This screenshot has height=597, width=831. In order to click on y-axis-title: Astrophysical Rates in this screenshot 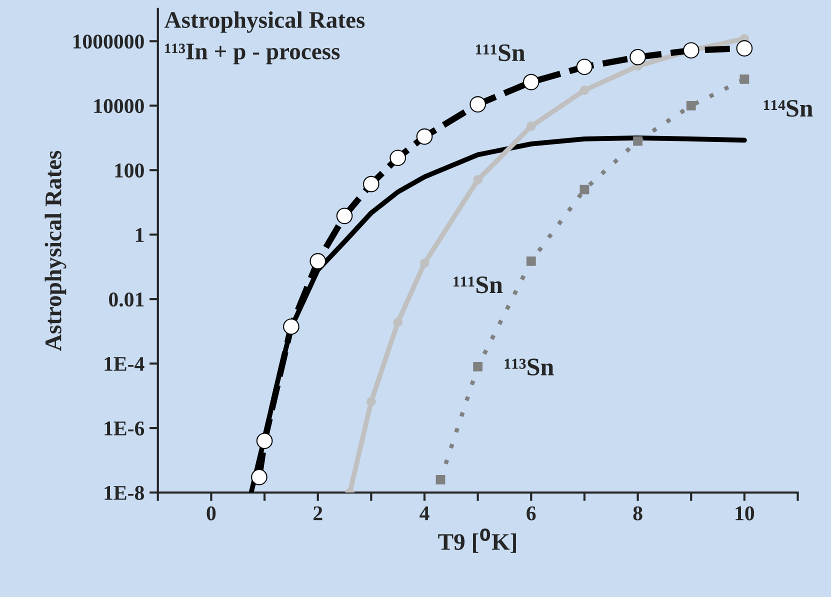, I will do `click(55, 250)`.